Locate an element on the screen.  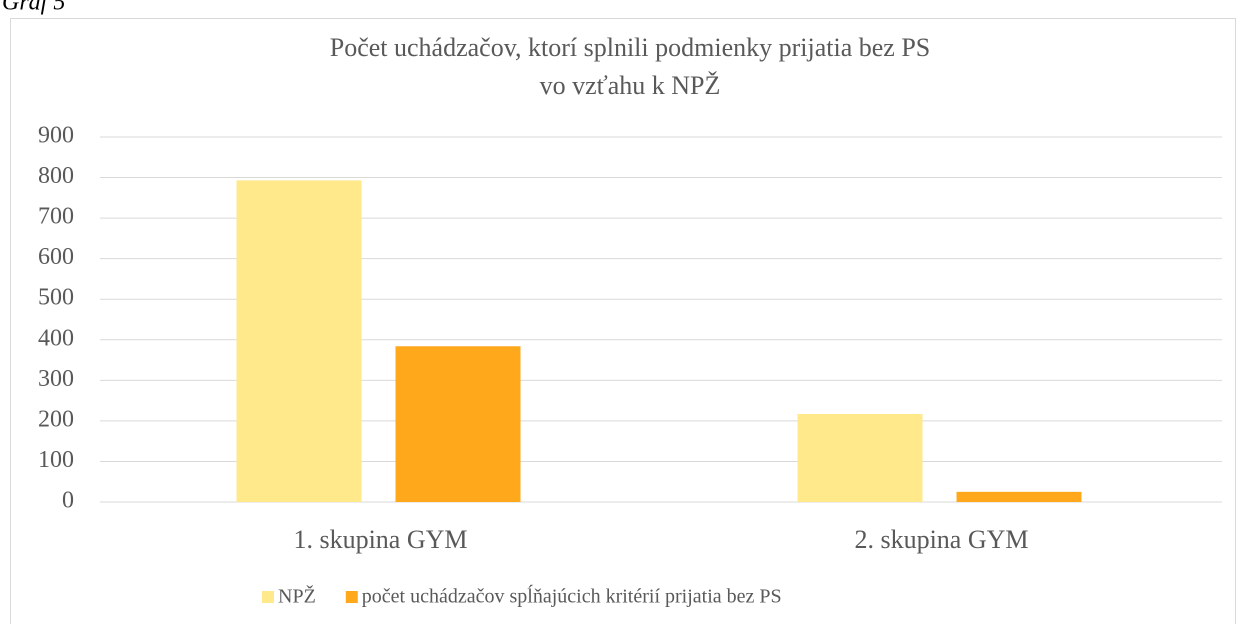
y-tick-label: 800 is located at coordinates (56, 176).